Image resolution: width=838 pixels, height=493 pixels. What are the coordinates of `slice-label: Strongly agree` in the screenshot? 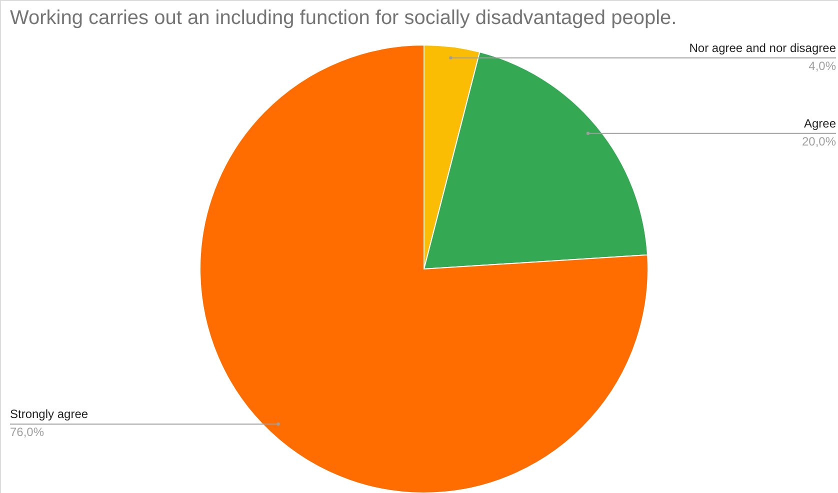 It's located at (49, 414).